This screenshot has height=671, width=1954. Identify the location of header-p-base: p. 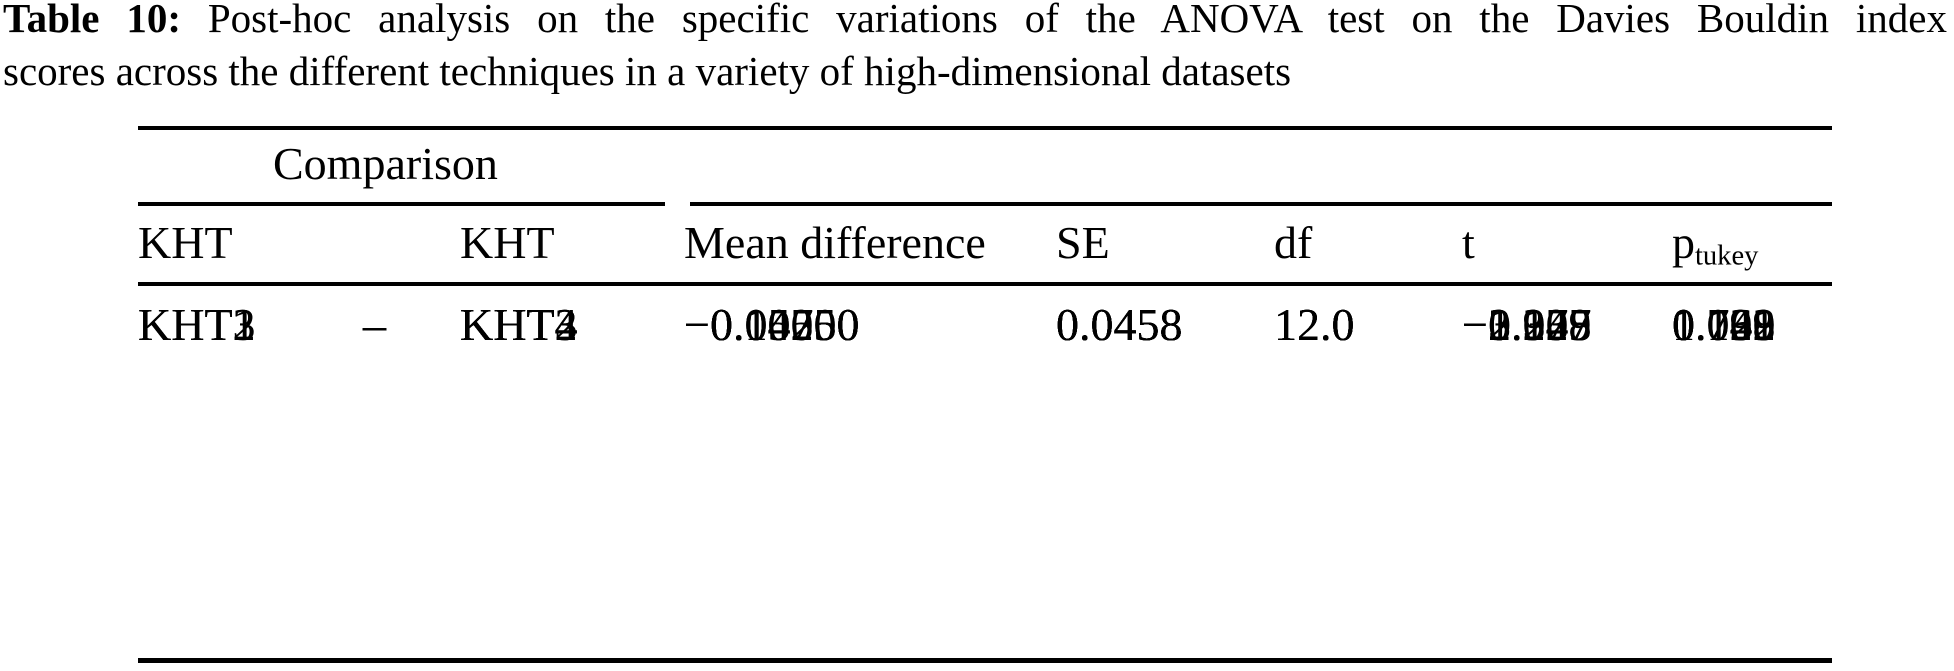
(1683, 242).